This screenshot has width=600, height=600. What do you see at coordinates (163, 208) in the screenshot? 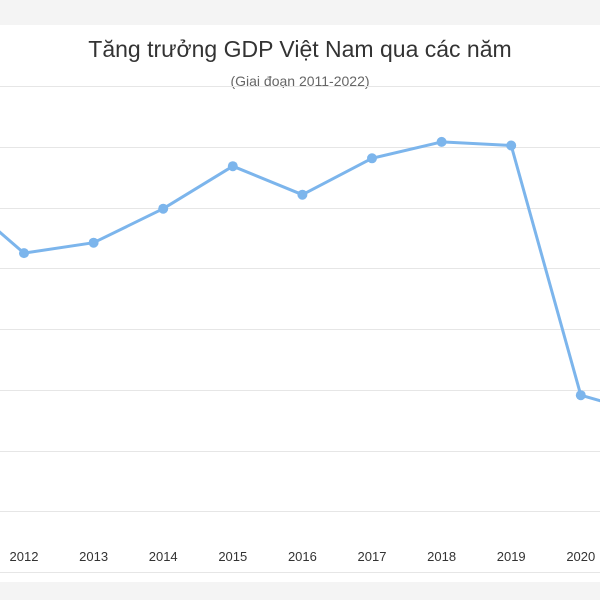
I see `data-point-2014` at bounding box center [163, 208].